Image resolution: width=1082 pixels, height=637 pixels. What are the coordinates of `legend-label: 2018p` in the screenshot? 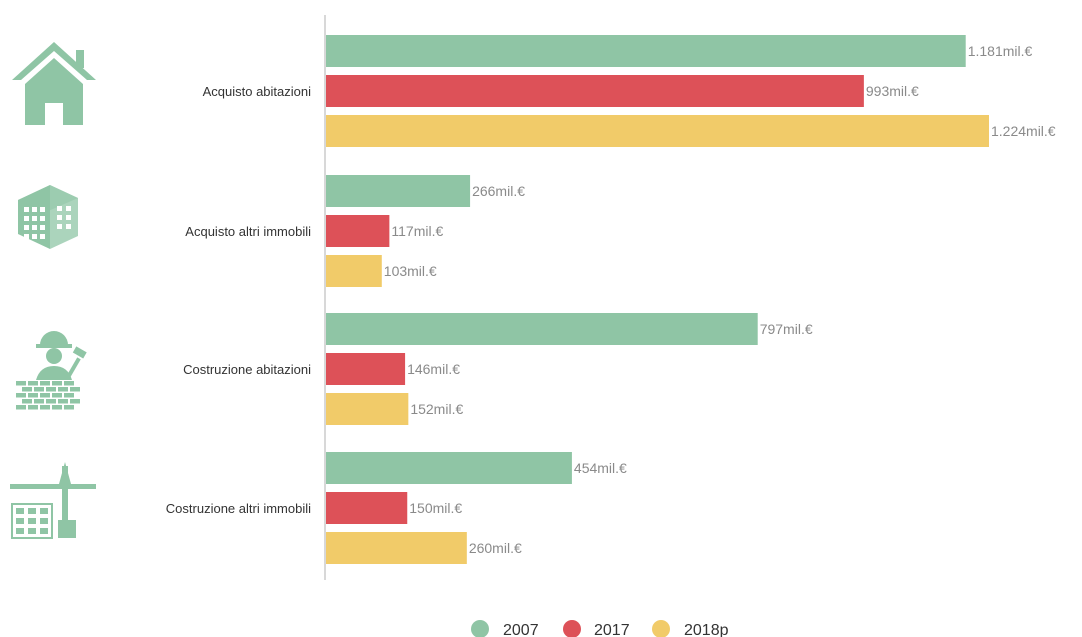 It's located at (706, 629).